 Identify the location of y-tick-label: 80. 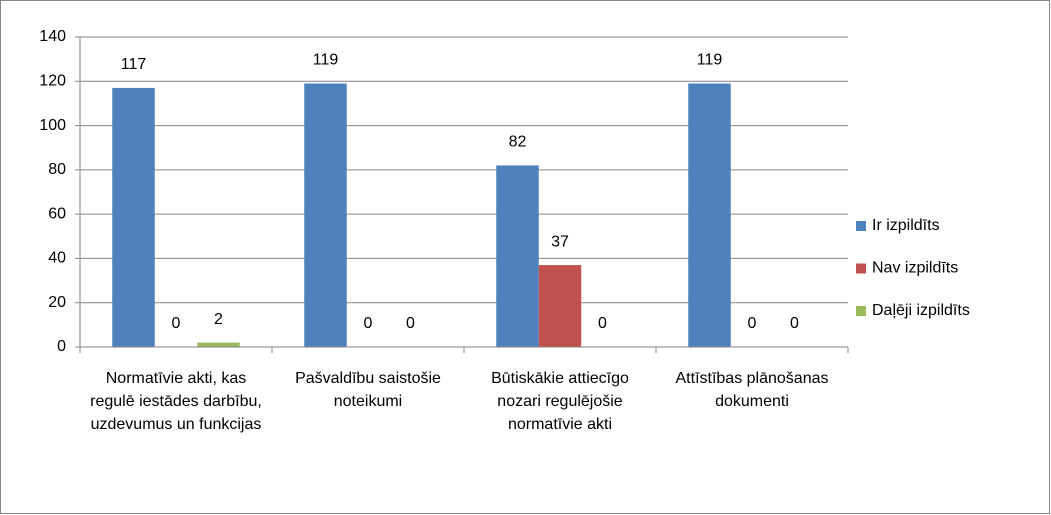
(57, 169).